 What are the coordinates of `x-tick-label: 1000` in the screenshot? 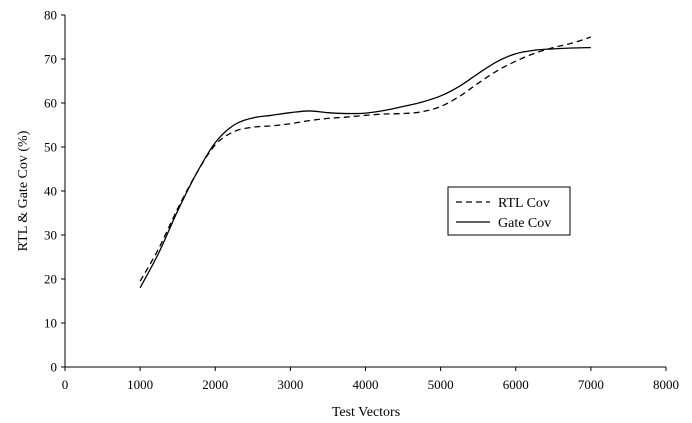 It's located at (140, 384).